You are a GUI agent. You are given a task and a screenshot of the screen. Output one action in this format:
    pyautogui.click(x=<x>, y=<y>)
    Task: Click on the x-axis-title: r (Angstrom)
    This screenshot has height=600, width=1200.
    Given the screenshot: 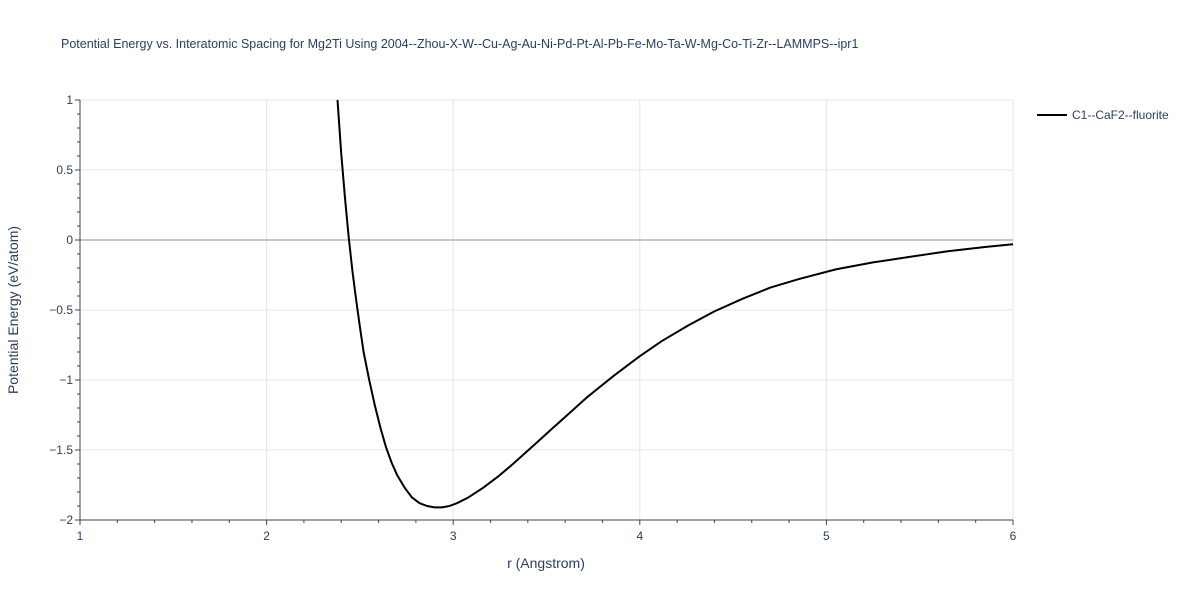 What is the action you would take?
    pyautogui.click(x=546, y=563)
    